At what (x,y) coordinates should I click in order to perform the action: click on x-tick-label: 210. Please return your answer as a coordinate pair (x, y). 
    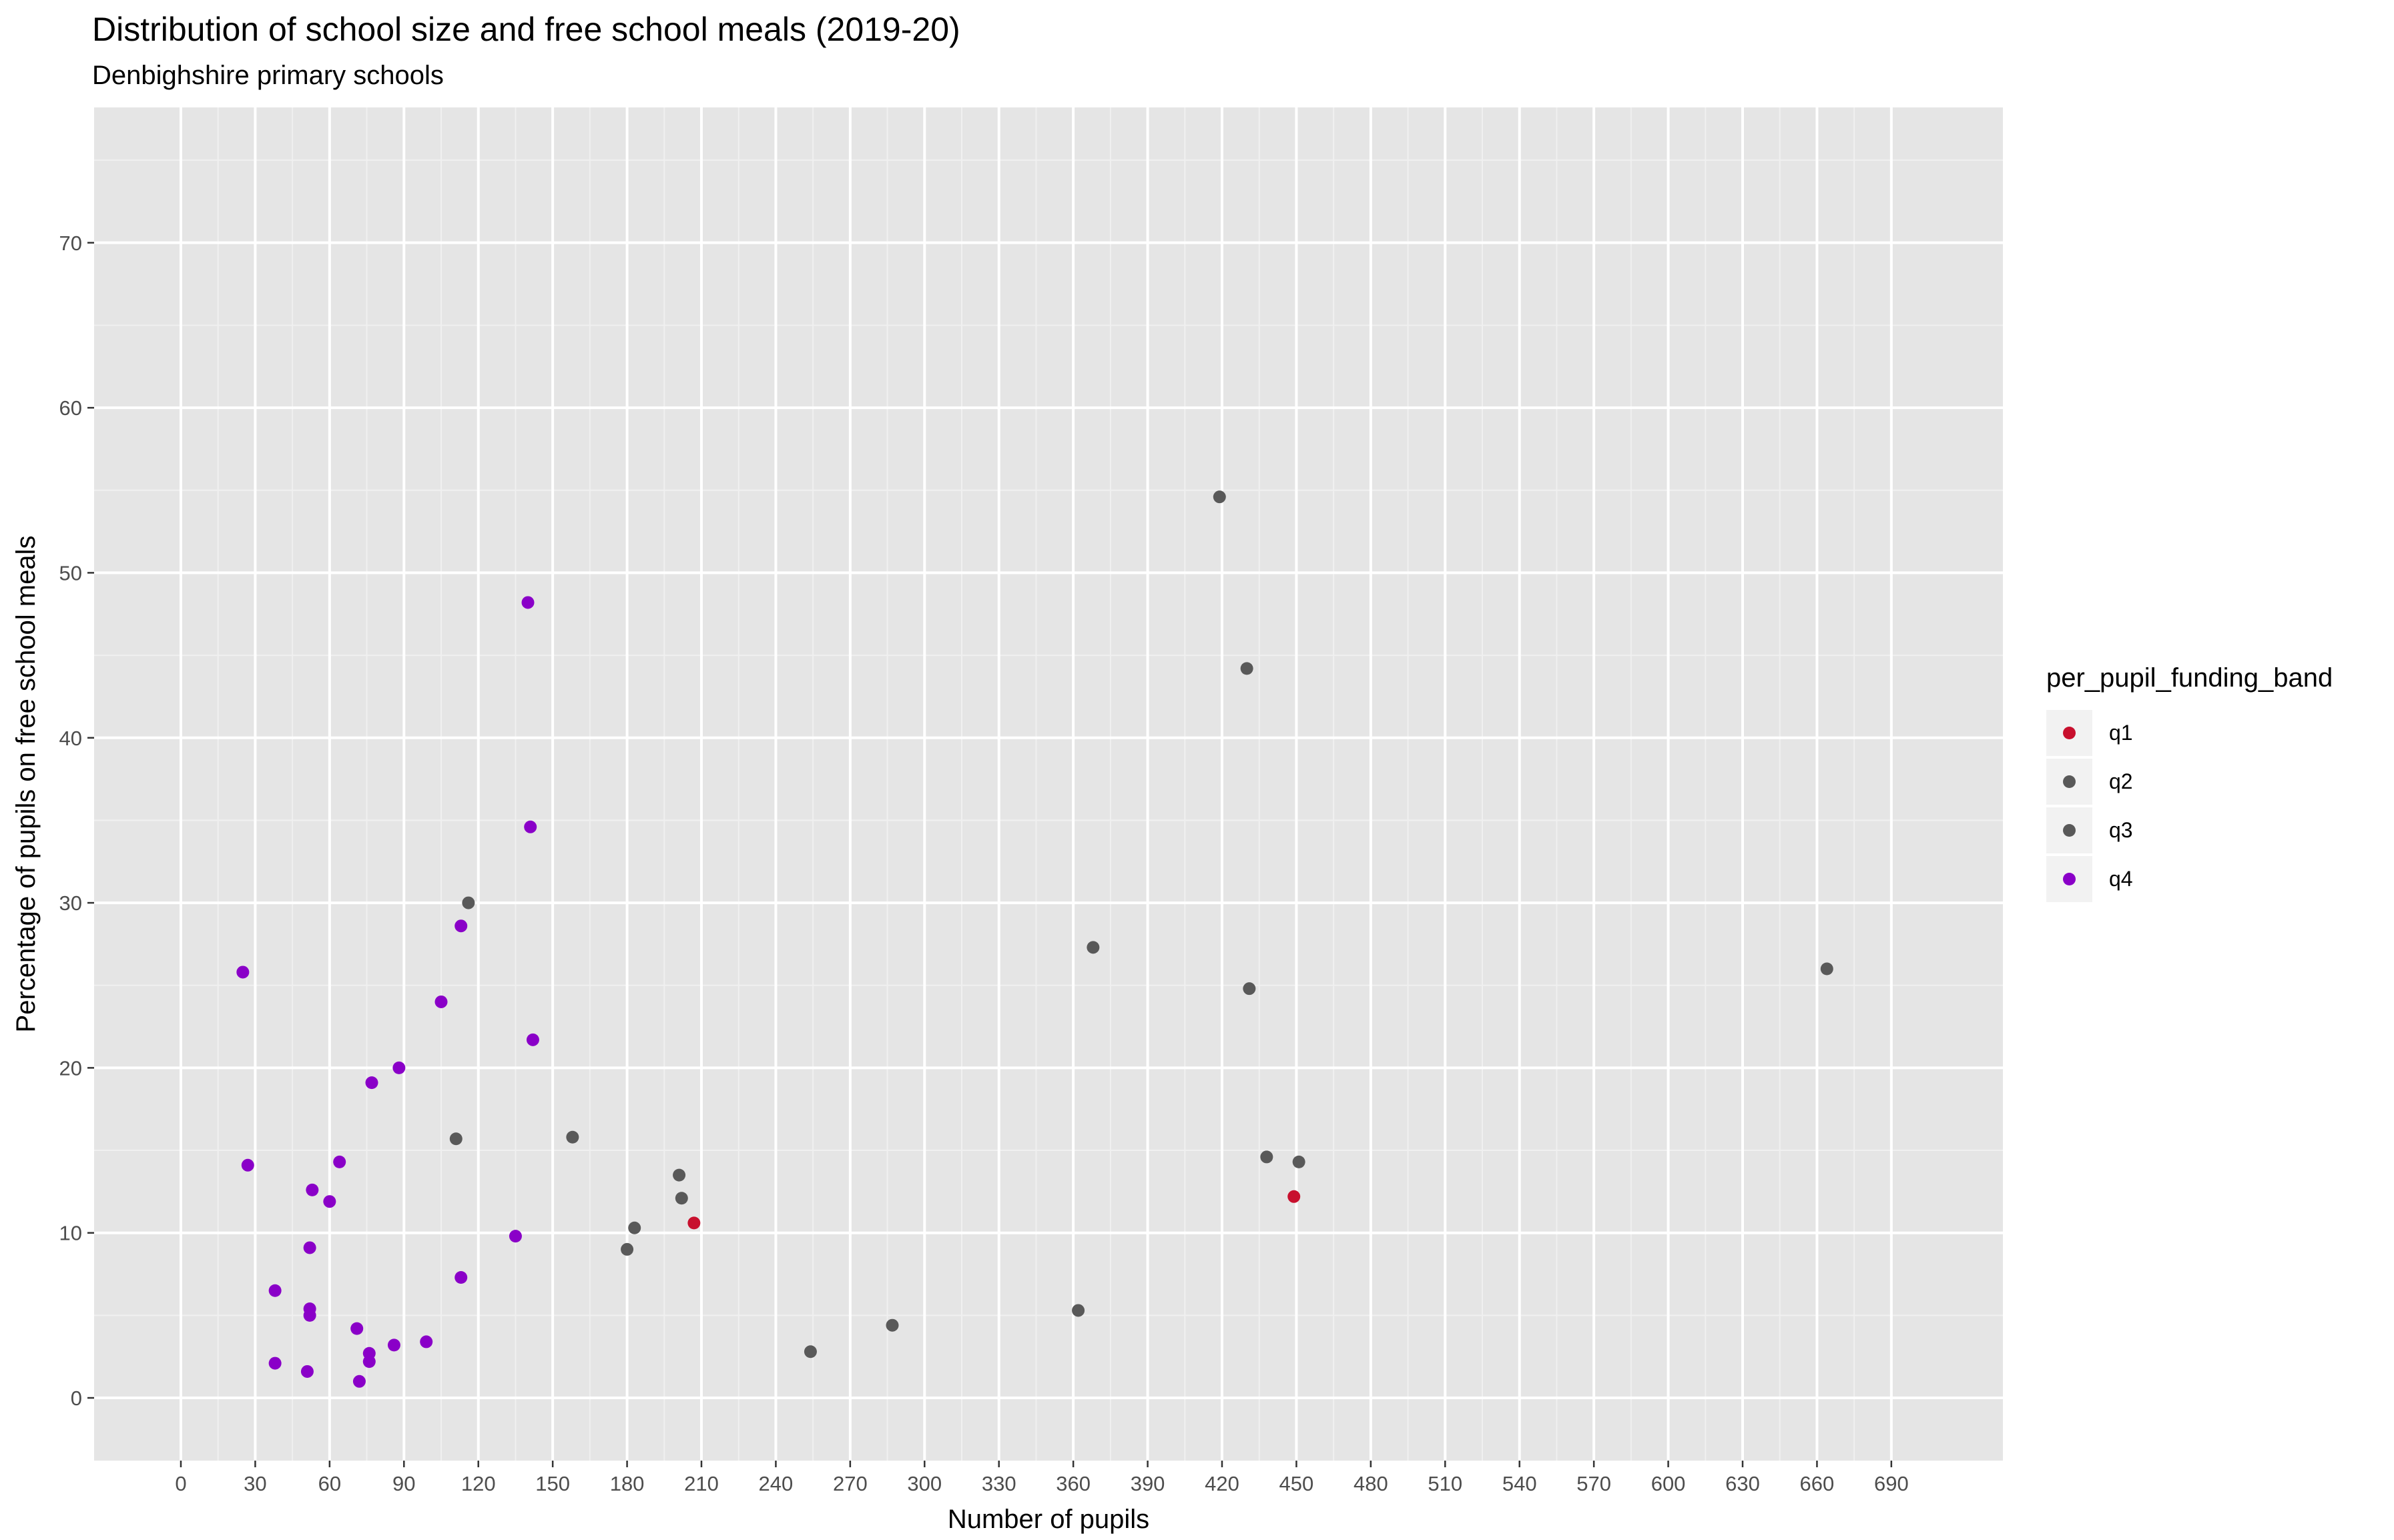
    Looking at the image, I should click on (701, 1483).